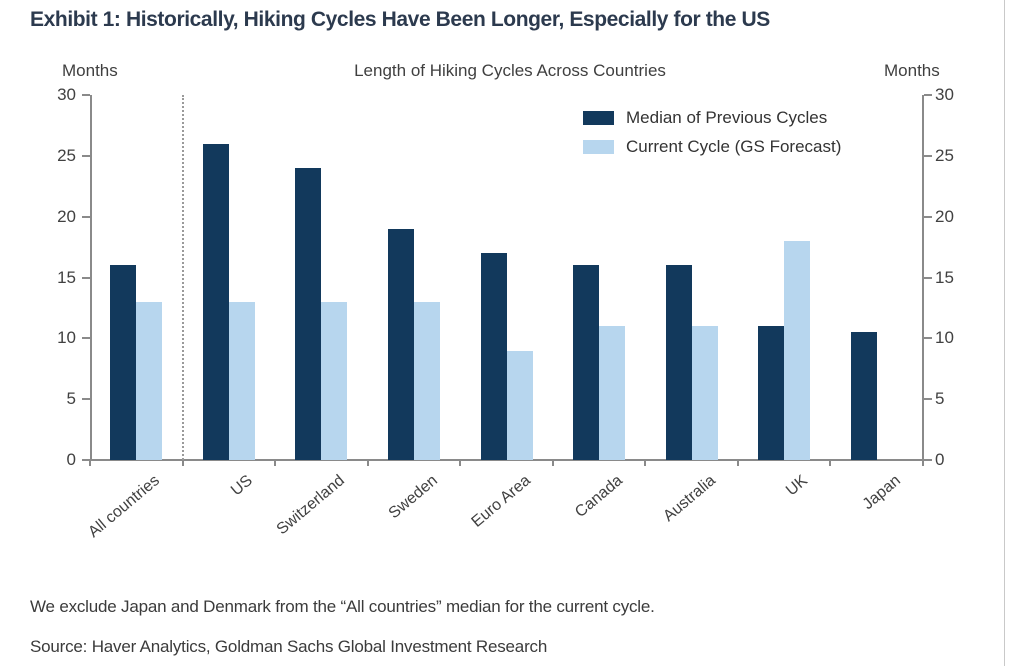 The height and width of the screenshot is (666, 1024). Describe the element at coordinates (598, 118) in the screenshot. I see `legend-swatch-median` at that location.